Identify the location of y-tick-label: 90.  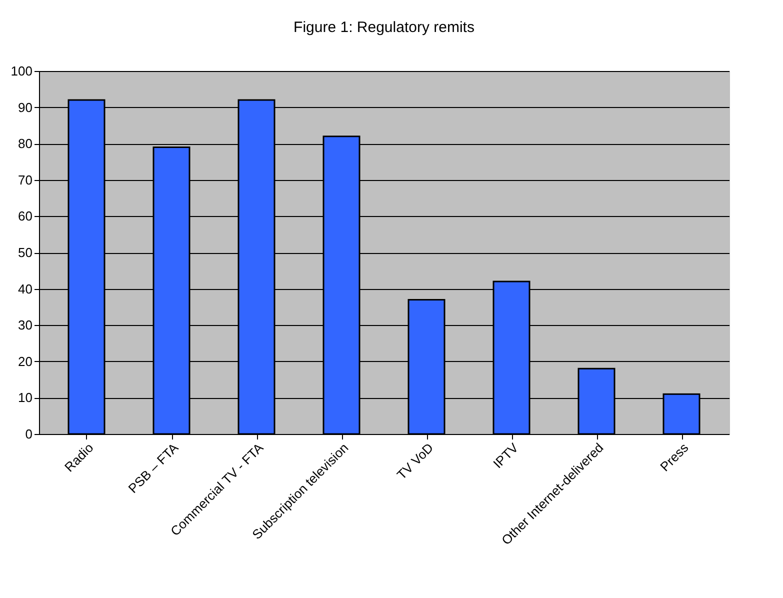
(25, 107).